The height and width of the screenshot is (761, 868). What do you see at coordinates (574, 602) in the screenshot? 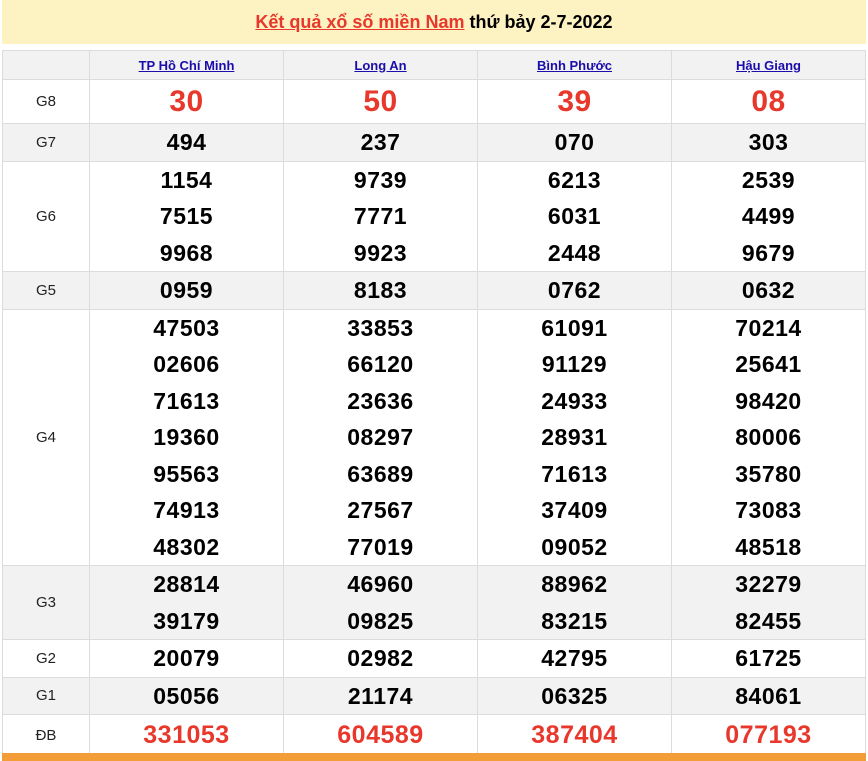
I see `result-cell: 88962 83215` at bounding box center [574, 602].